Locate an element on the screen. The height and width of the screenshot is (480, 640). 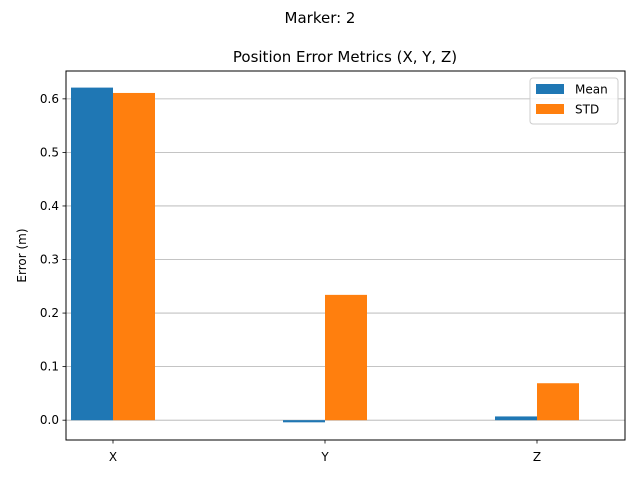
y-tick-label: 0.1 is located at coordinates (49, 367).